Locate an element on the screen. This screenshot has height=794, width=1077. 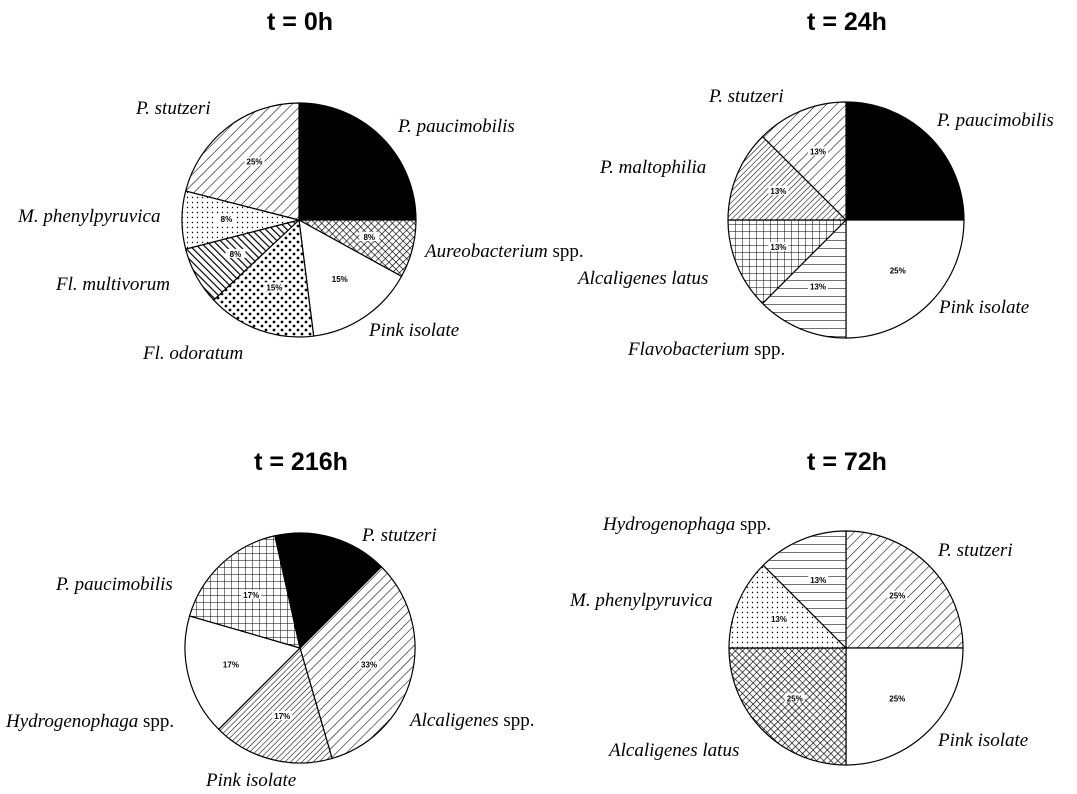
pie-slice-label-alcaligenes-spp: Alcaligenes spp. is located at coordinates (471, 720).